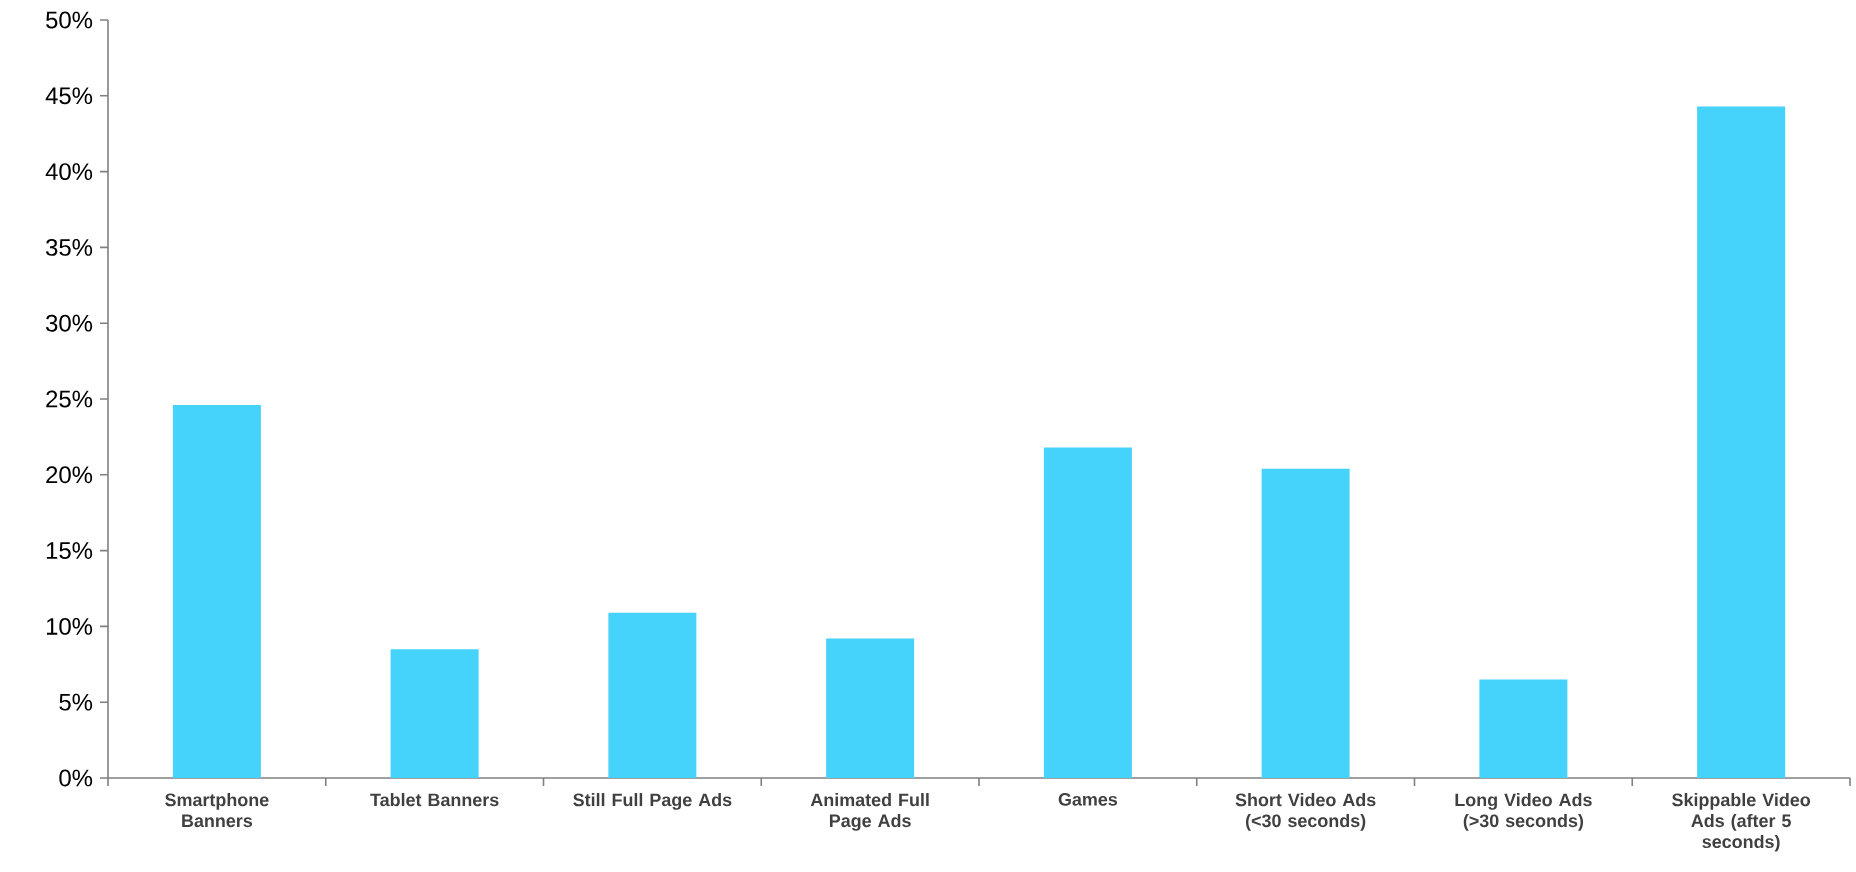 This screenshot has height=872, width=1856. Describe the element at coordinates (69, 96) in the screenshot. I see `y-tick-label: 45%` at that location.